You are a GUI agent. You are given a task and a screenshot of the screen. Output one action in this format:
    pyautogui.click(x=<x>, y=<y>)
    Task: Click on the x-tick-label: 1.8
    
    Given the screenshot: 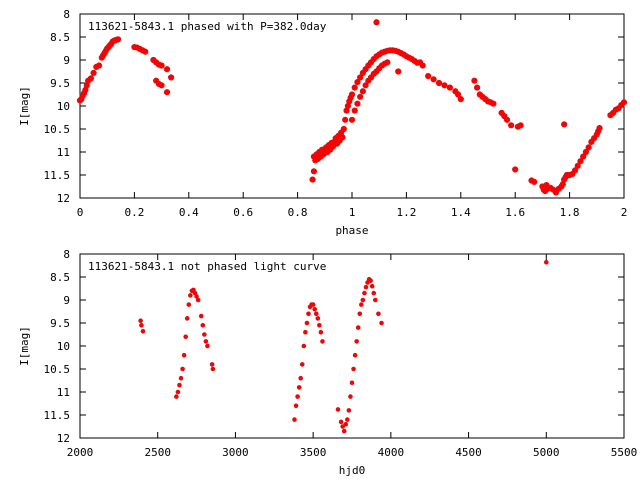 What is the action you would take?
    pyautogui.click(x=570, y=212)
    